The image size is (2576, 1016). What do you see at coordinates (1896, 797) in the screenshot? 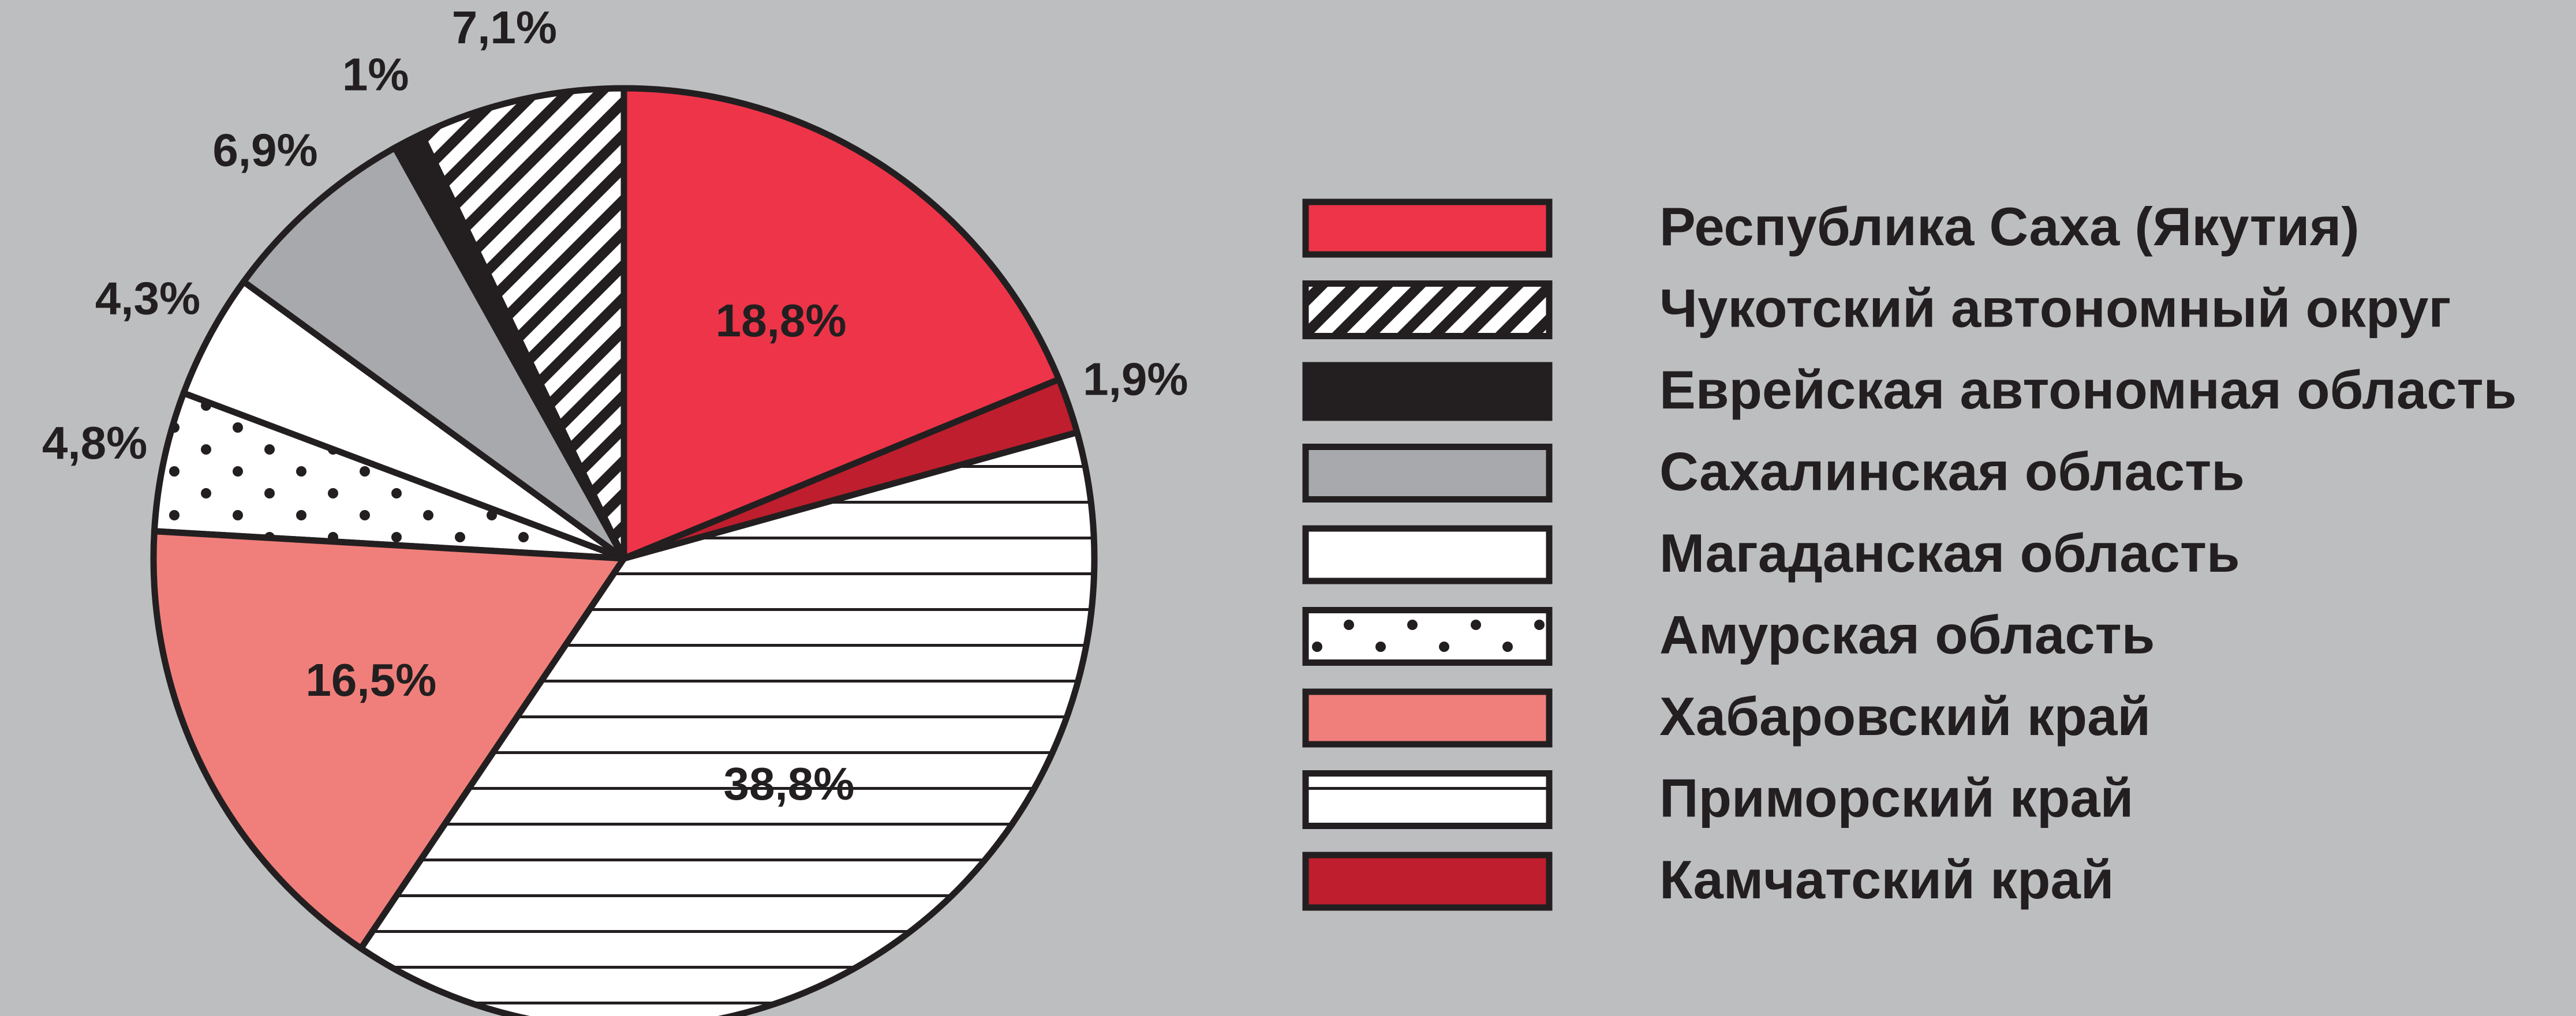
I see `legend-label: Приморский край` at bounding box center [1896, 797].